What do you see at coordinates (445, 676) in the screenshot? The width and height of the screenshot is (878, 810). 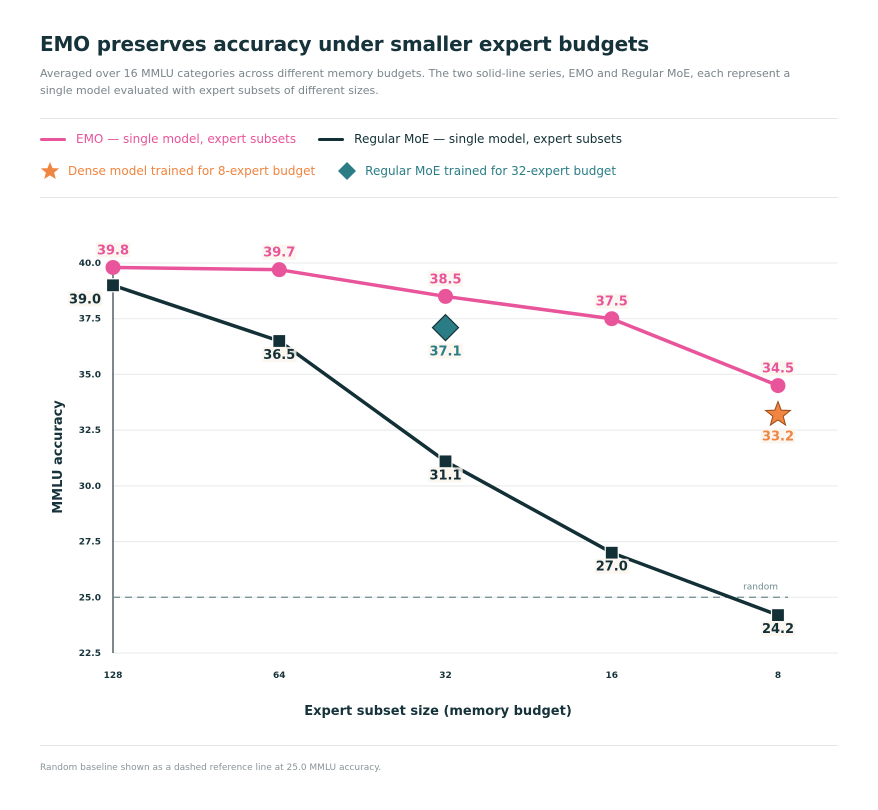 I see `x-tick-label: 32` at bounding box center [445, 676].